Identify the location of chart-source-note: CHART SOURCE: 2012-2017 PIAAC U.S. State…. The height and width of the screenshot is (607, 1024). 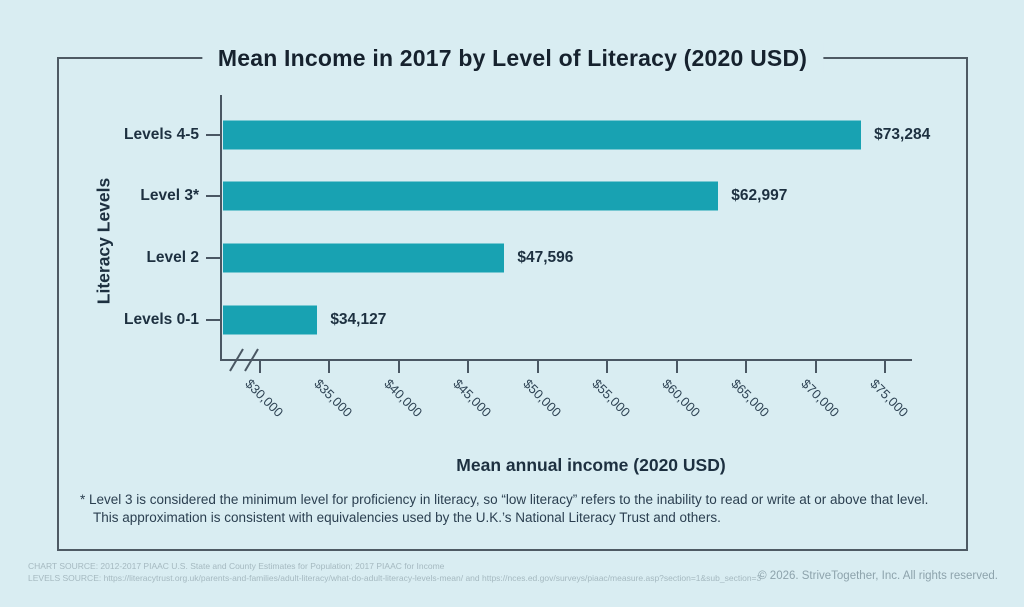
(236, 566).